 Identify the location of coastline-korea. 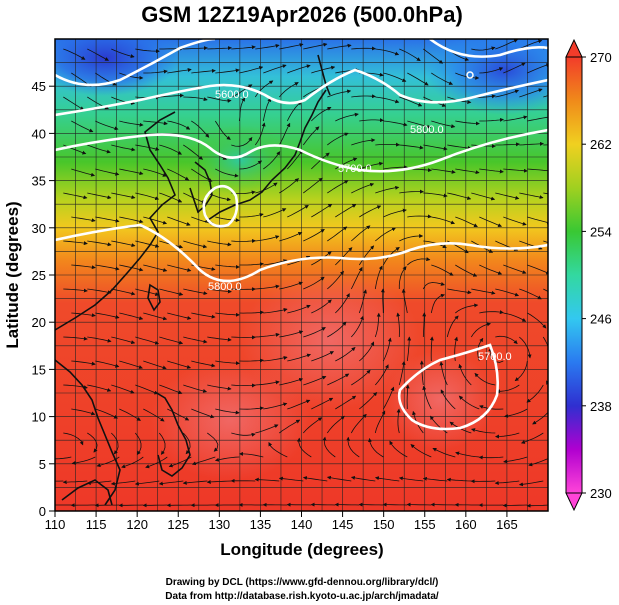
(201, 187).